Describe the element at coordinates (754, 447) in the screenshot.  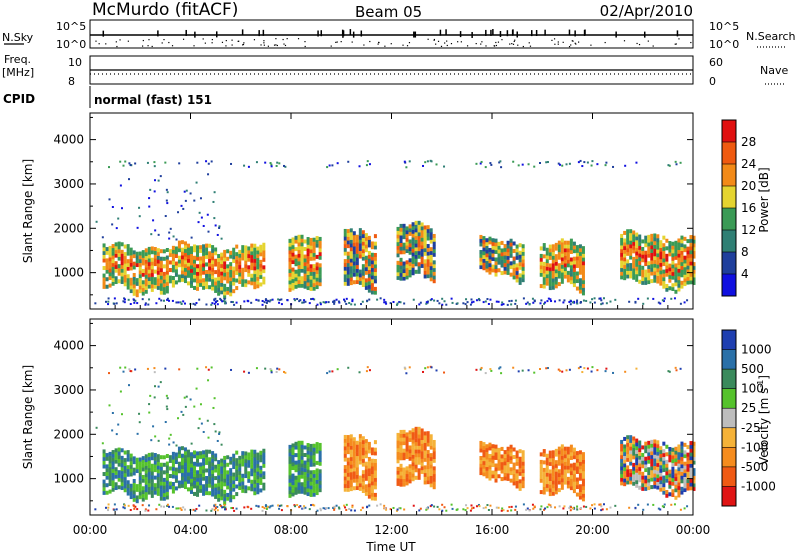
I see `velocity-colorbar-label: -100` at that location.